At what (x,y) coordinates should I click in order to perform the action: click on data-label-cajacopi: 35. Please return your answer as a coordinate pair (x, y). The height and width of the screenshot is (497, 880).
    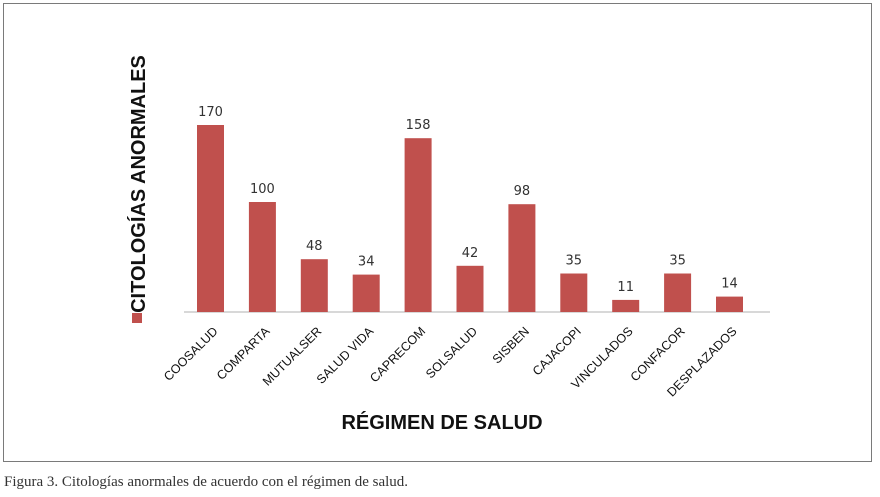
    Looking at the image, I should click on (574, 261).